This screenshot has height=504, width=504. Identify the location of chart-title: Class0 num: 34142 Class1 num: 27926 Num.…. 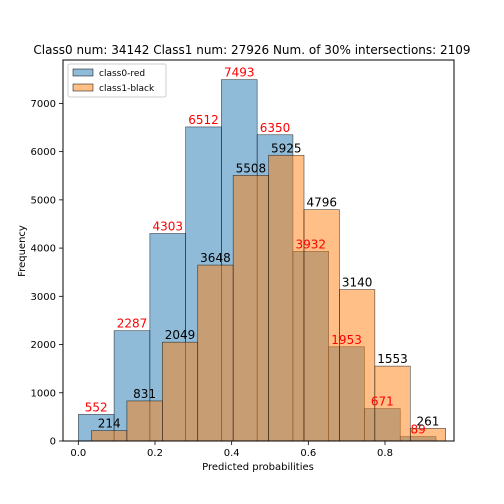
(251, 50).